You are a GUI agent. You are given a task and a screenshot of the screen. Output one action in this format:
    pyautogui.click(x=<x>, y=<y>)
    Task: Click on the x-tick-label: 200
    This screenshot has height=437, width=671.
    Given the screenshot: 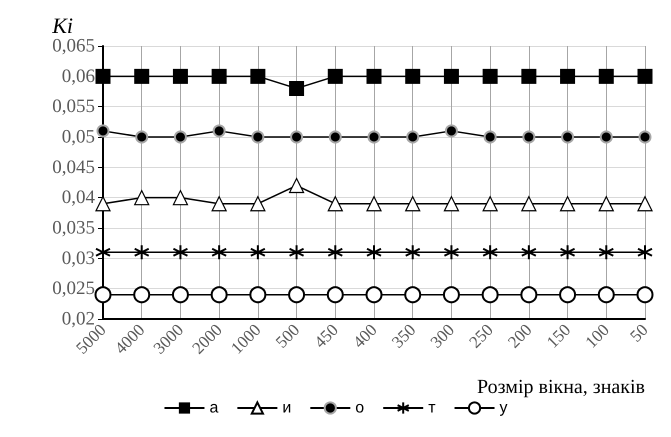 What is the action you would take?
    pyautogui.click(x=520, y=336)
    